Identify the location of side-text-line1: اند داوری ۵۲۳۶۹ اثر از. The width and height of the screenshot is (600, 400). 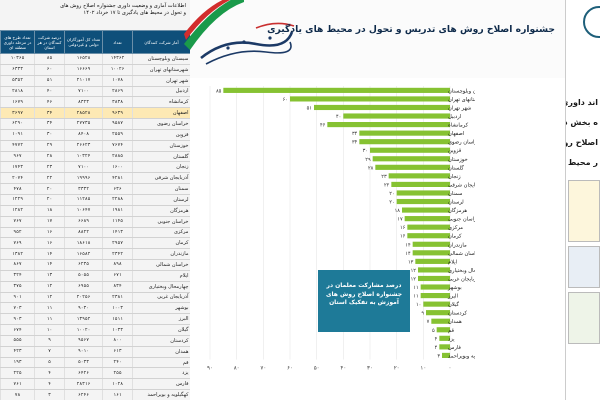
(582, 102).